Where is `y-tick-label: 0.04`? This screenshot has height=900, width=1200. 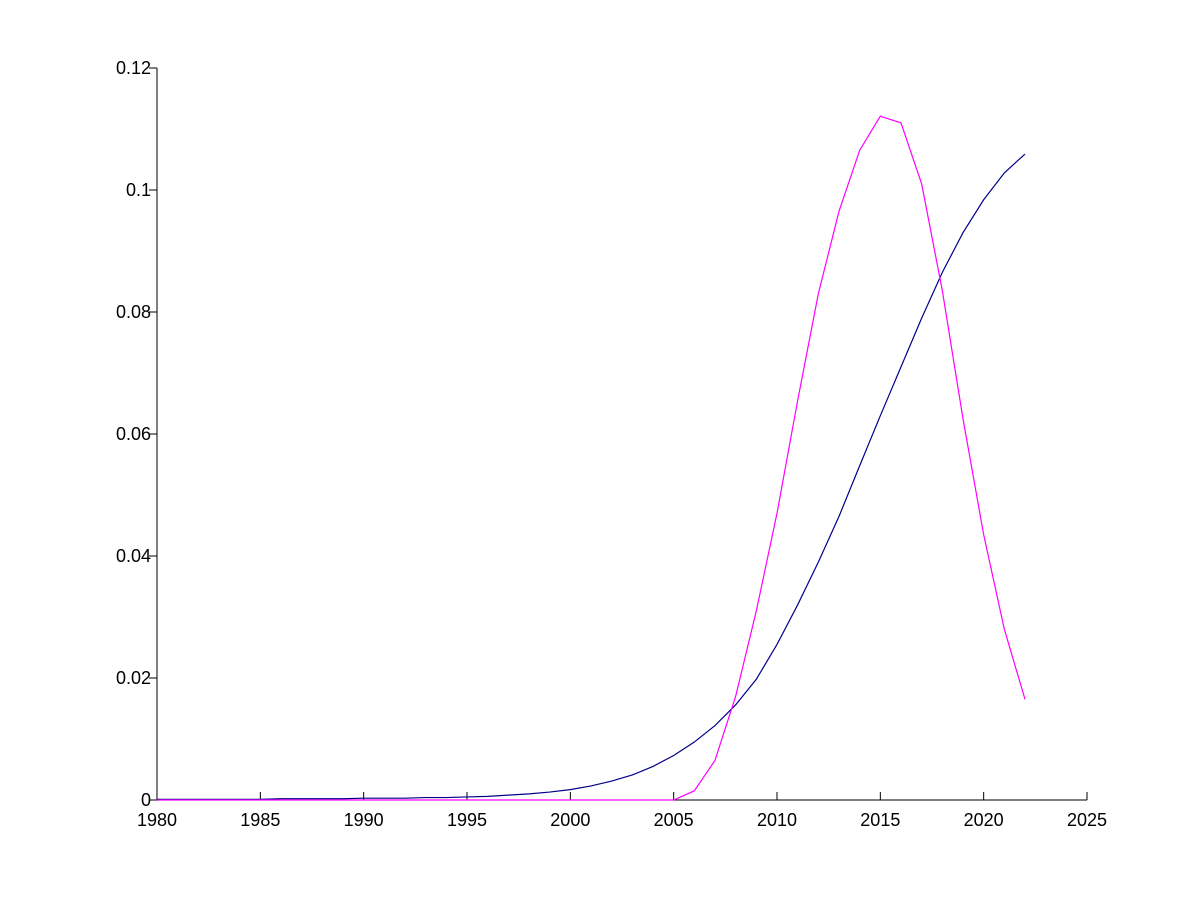
y-tick-label: 0.04 is located at coordinates (133, 556).